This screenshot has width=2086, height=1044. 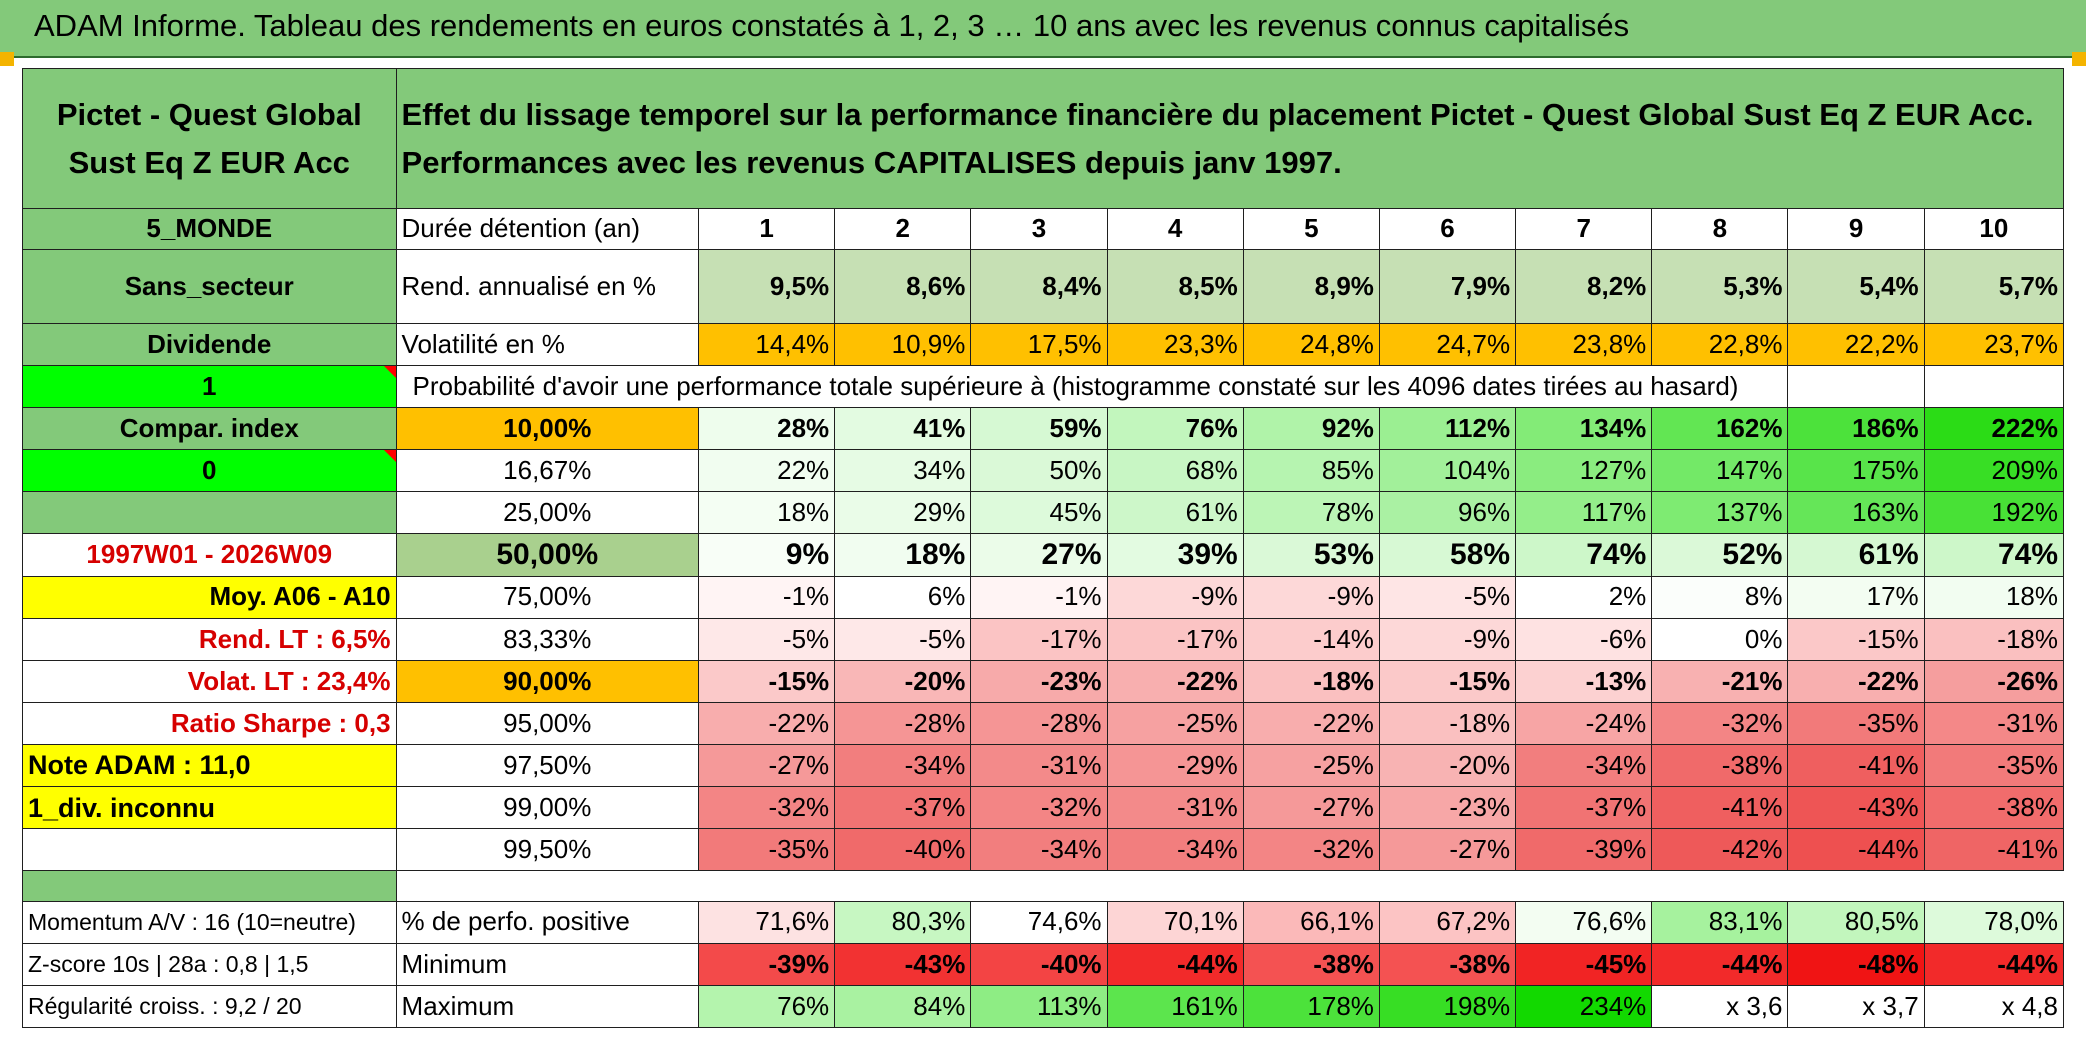 I want to click on percentile-cell: -20%, so click(x=903, y=681).